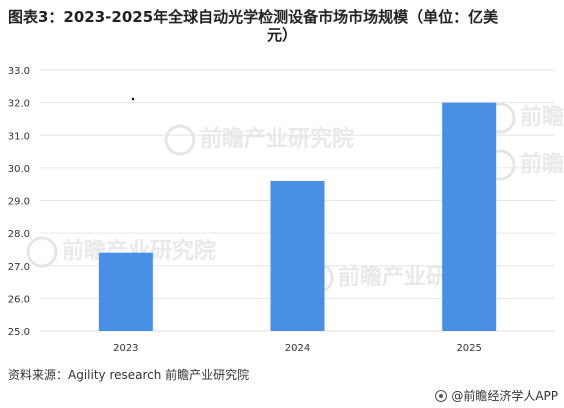 This screenshot has height=408, width=564. I want to click on watermark-logo-5: 前瞻产业研究院, so click(524, 118).